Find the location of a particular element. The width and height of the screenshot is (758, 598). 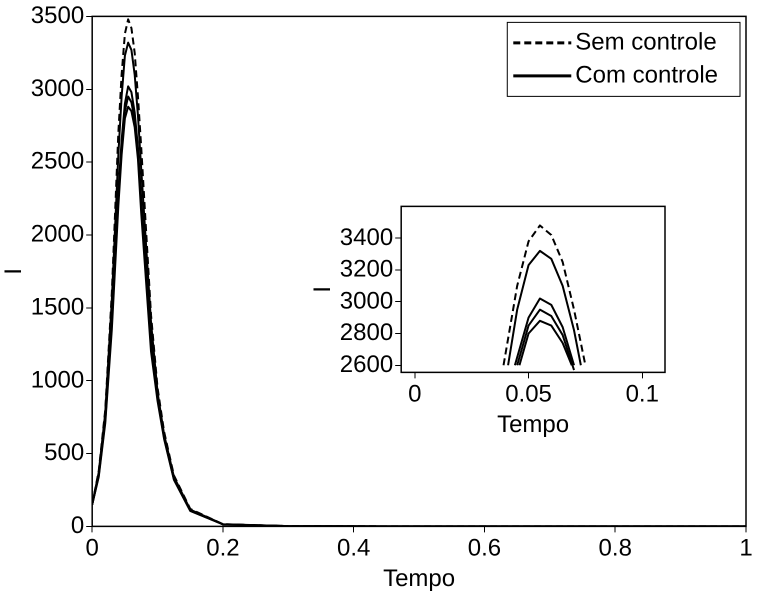

y-tick-label: 3500 is located at coordinates (57, 16).